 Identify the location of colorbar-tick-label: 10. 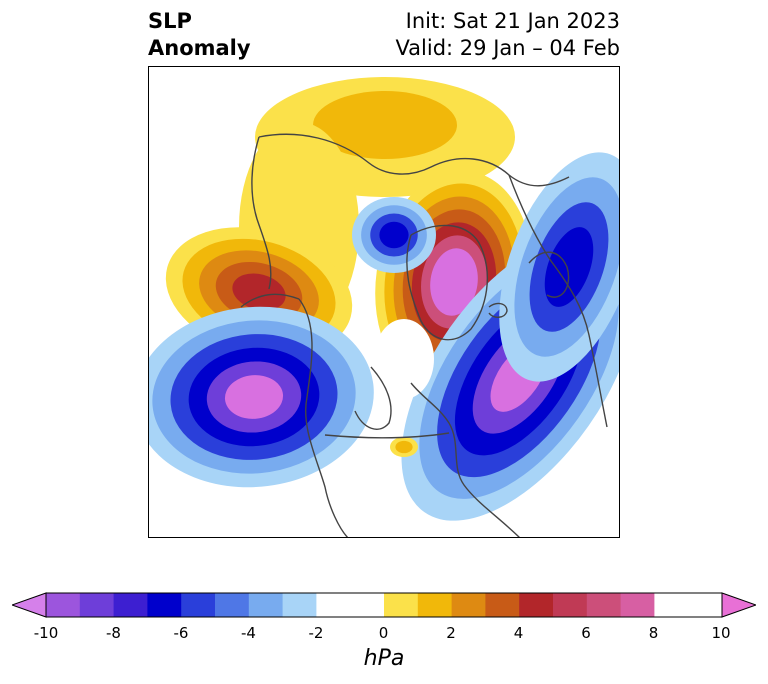
(721, 633).